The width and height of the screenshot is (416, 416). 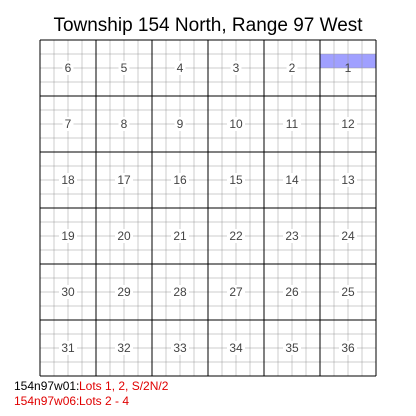 What do you see at coordinates (47, 401) in the screenshot?
I see `note-key: 154n97w06:` at bounding box center [47, 401].